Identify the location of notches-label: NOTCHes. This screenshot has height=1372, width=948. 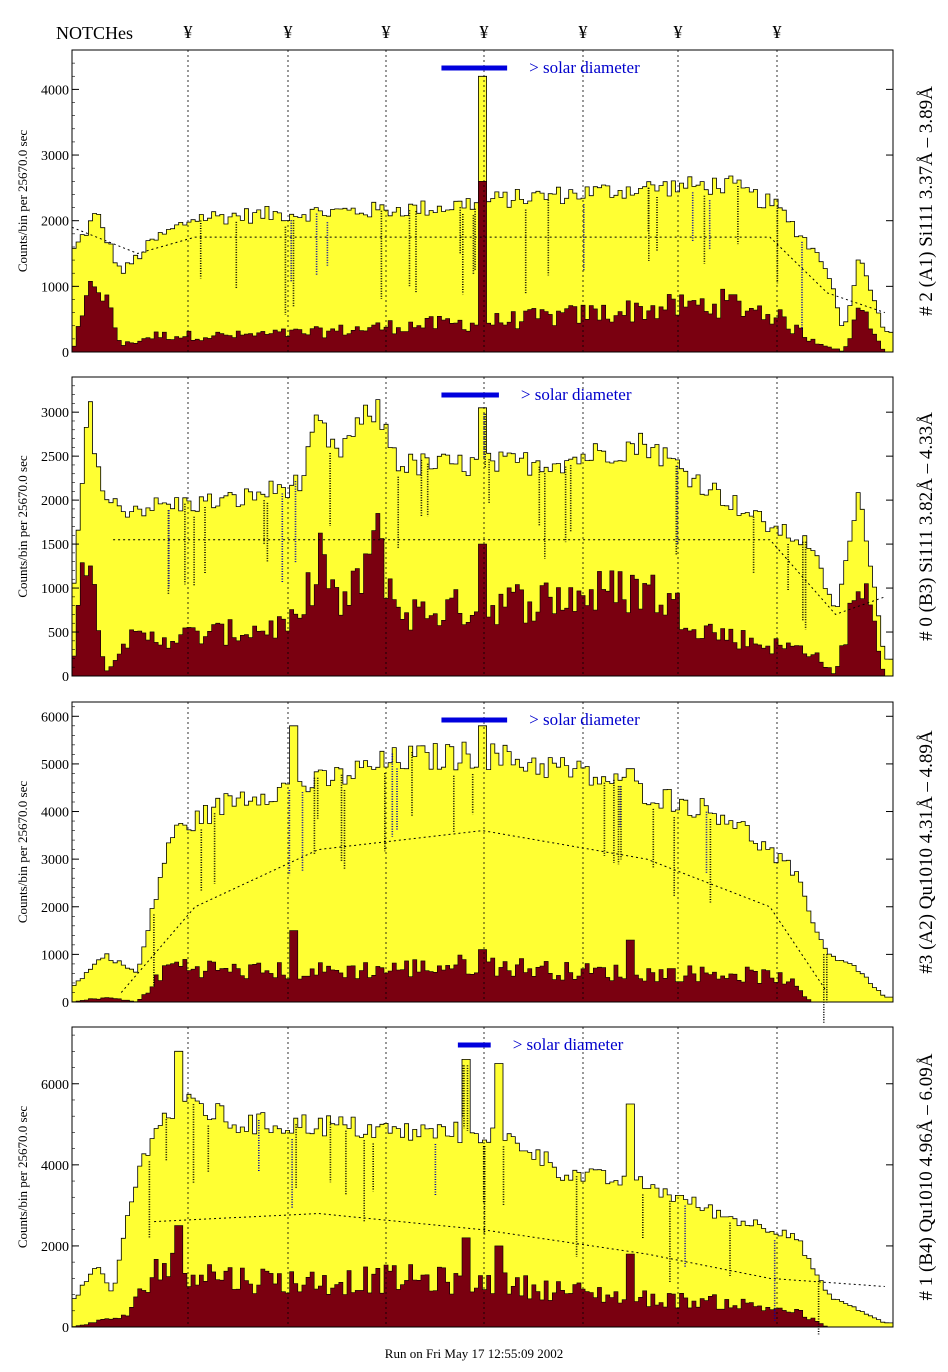
(94, 33).